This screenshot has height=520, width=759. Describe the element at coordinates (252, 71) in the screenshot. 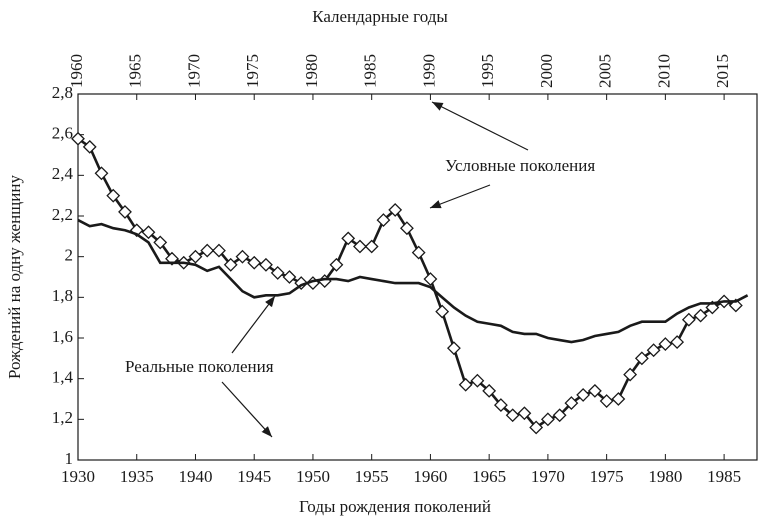

I see `x2-tick-label: 1975` at that location.